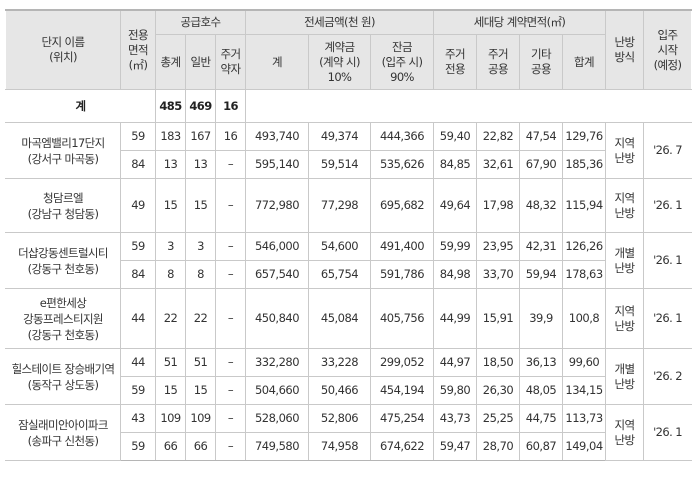  I want to click on total-supply-general: 469, so click(200, 106).